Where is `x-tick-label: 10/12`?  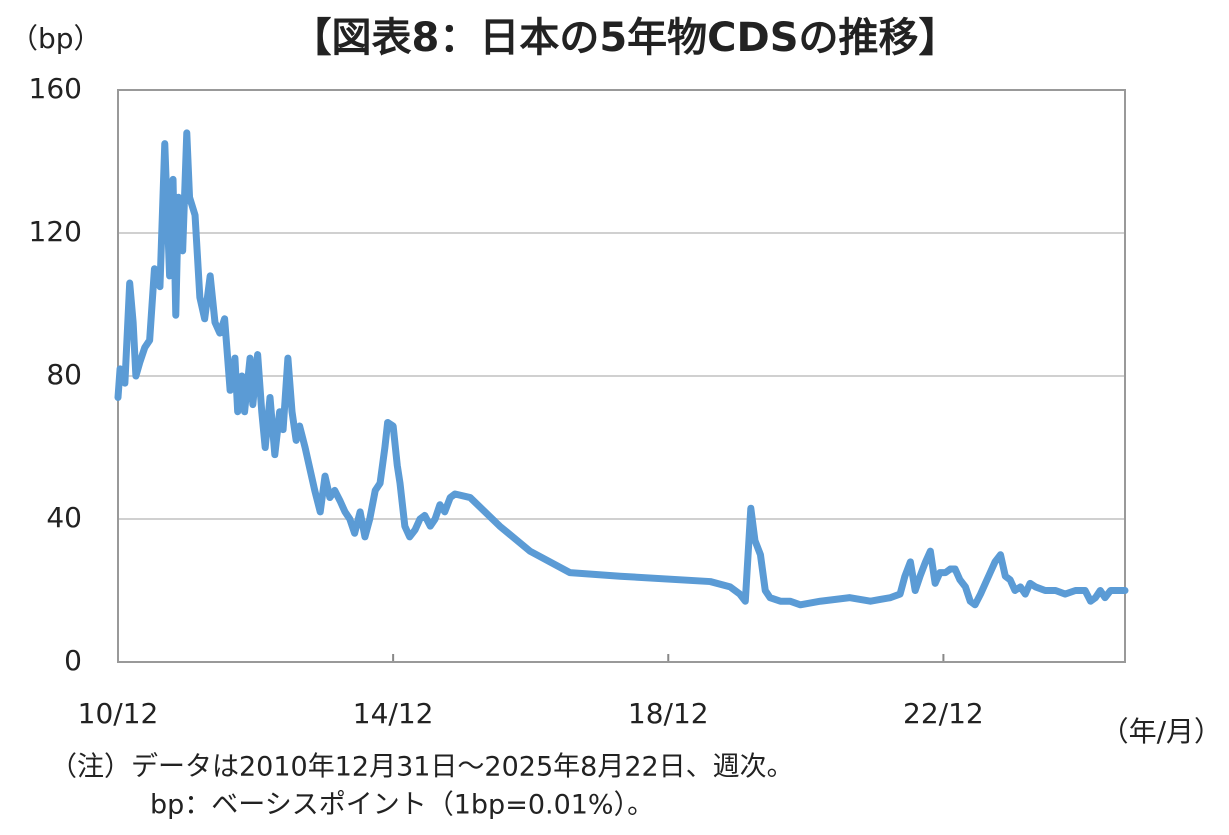 x-tick-label: 10/12 is located at coordinates (118, 713).